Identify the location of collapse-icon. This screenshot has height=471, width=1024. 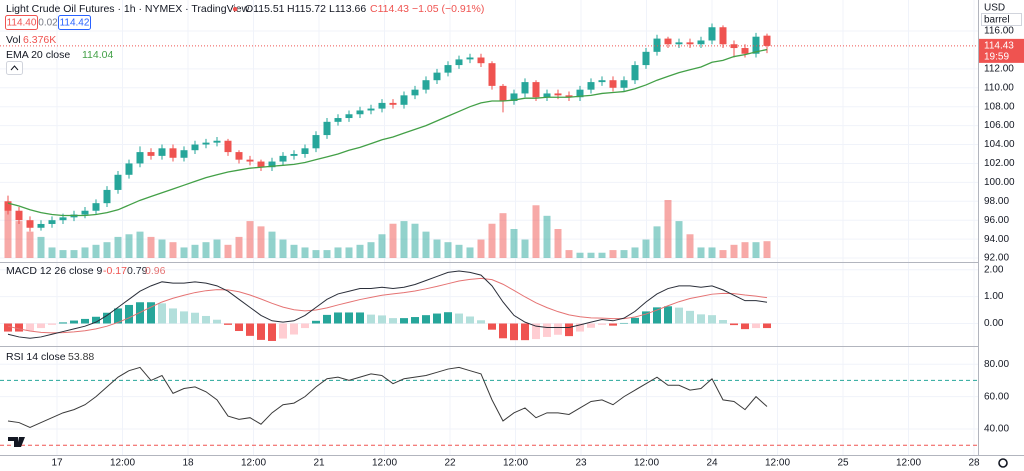
(14, 68).